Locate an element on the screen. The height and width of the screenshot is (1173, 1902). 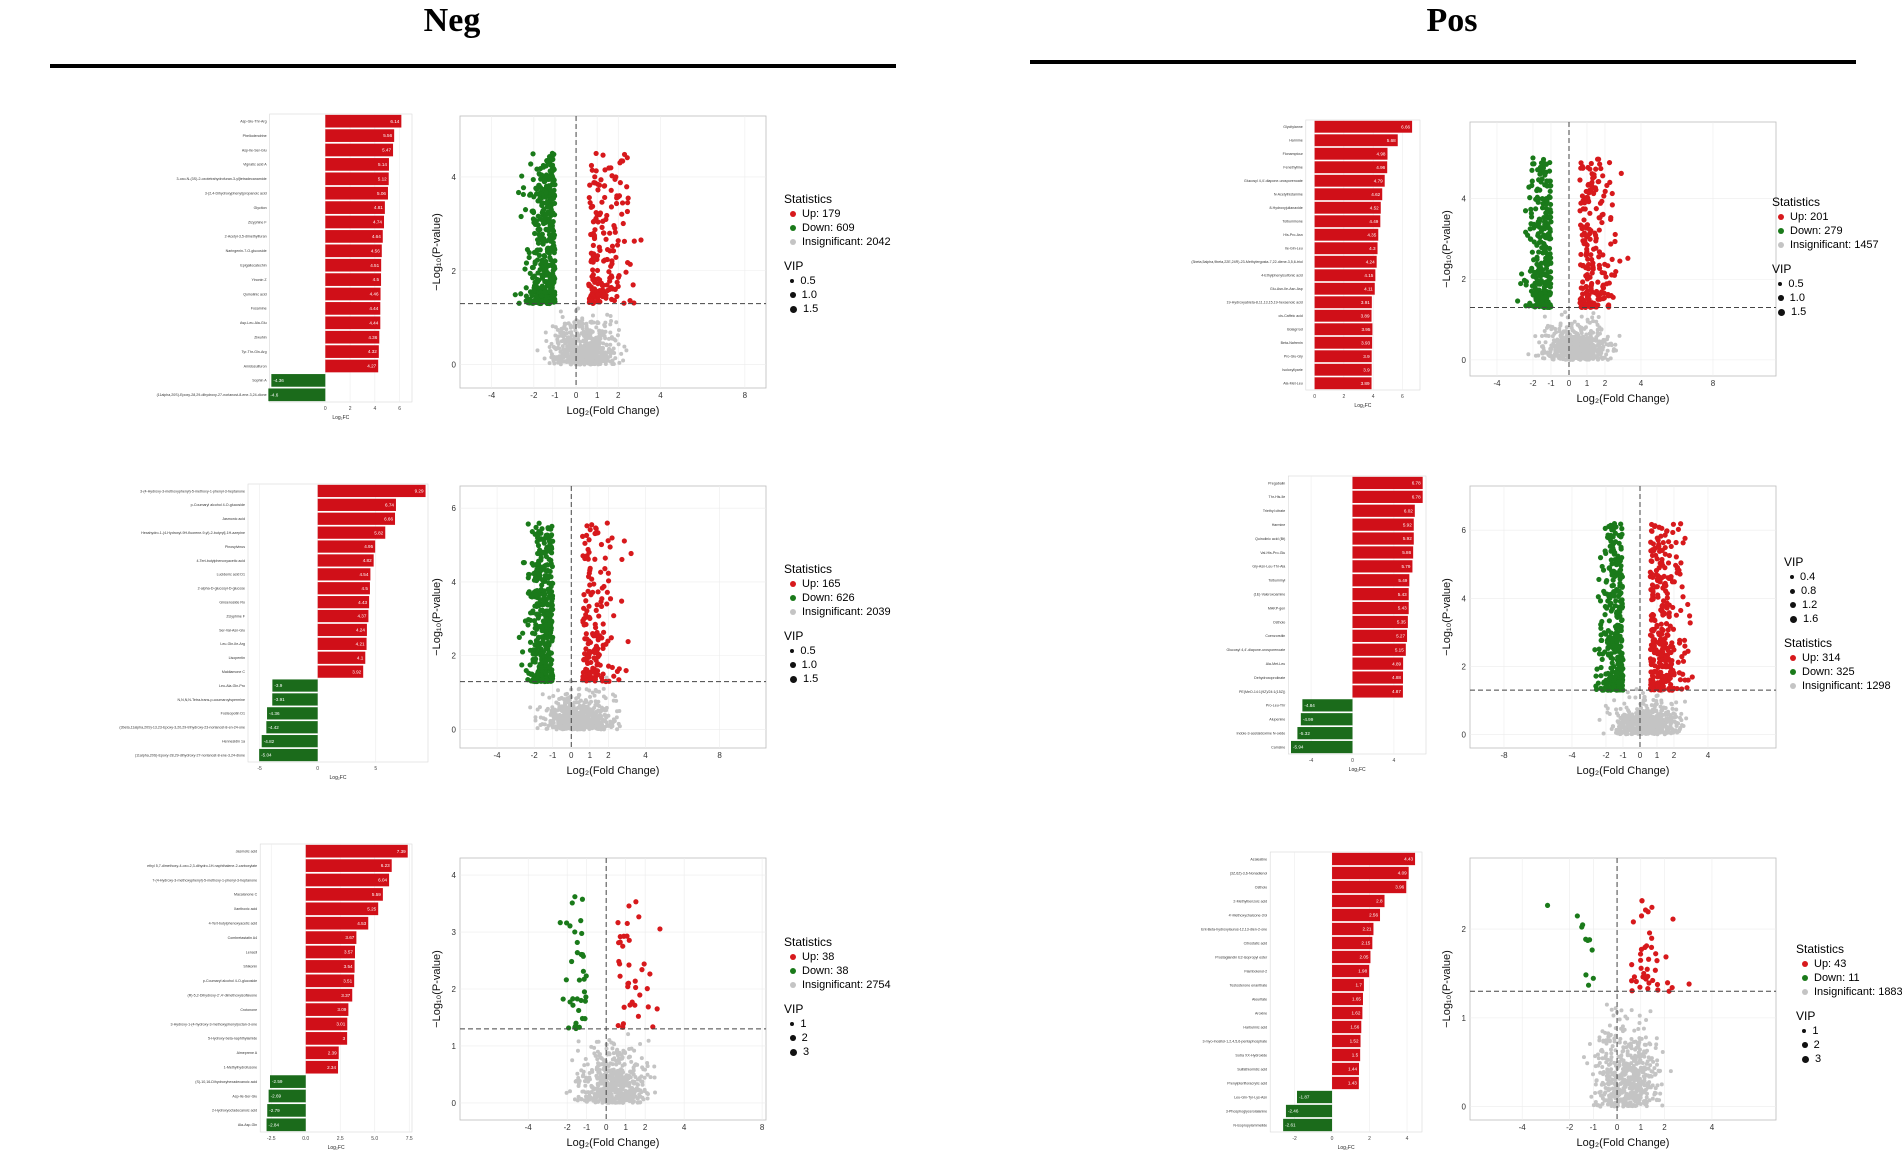
bar-value-label: 4.3 is located at coordinates (1372, 248).